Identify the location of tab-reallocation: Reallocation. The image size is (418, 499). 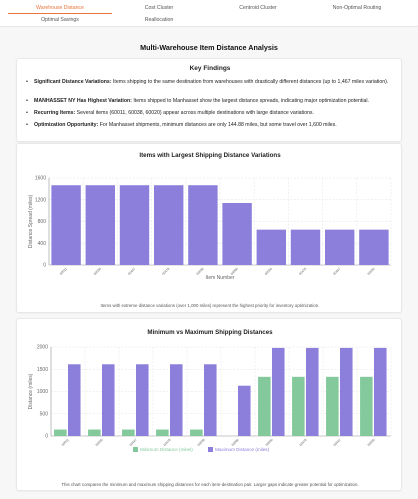
(159, 20).